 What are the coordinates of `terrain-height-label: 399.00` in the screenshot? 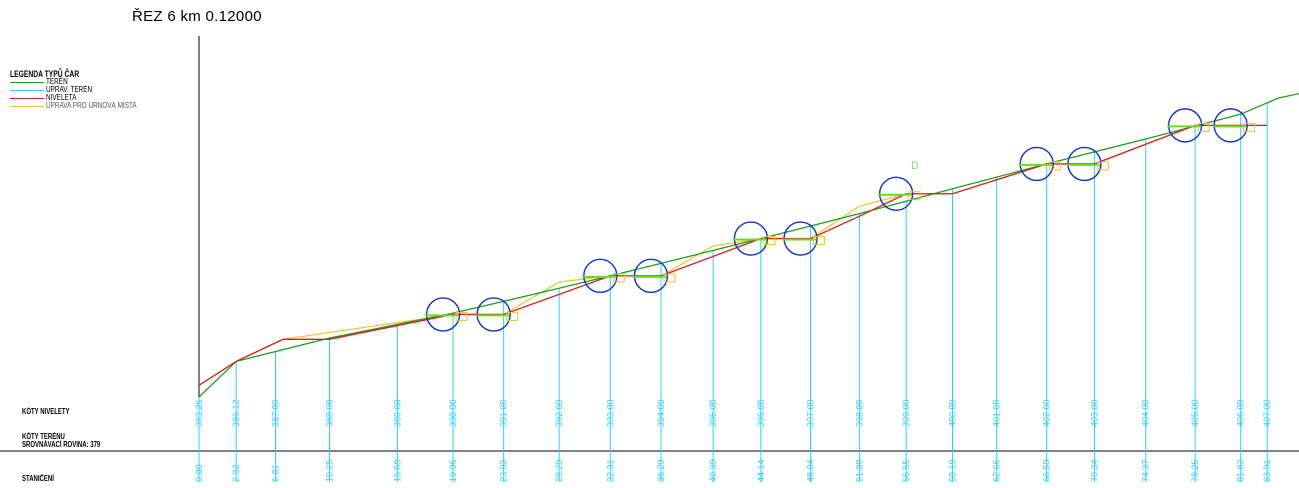 It's located at (906, 413).